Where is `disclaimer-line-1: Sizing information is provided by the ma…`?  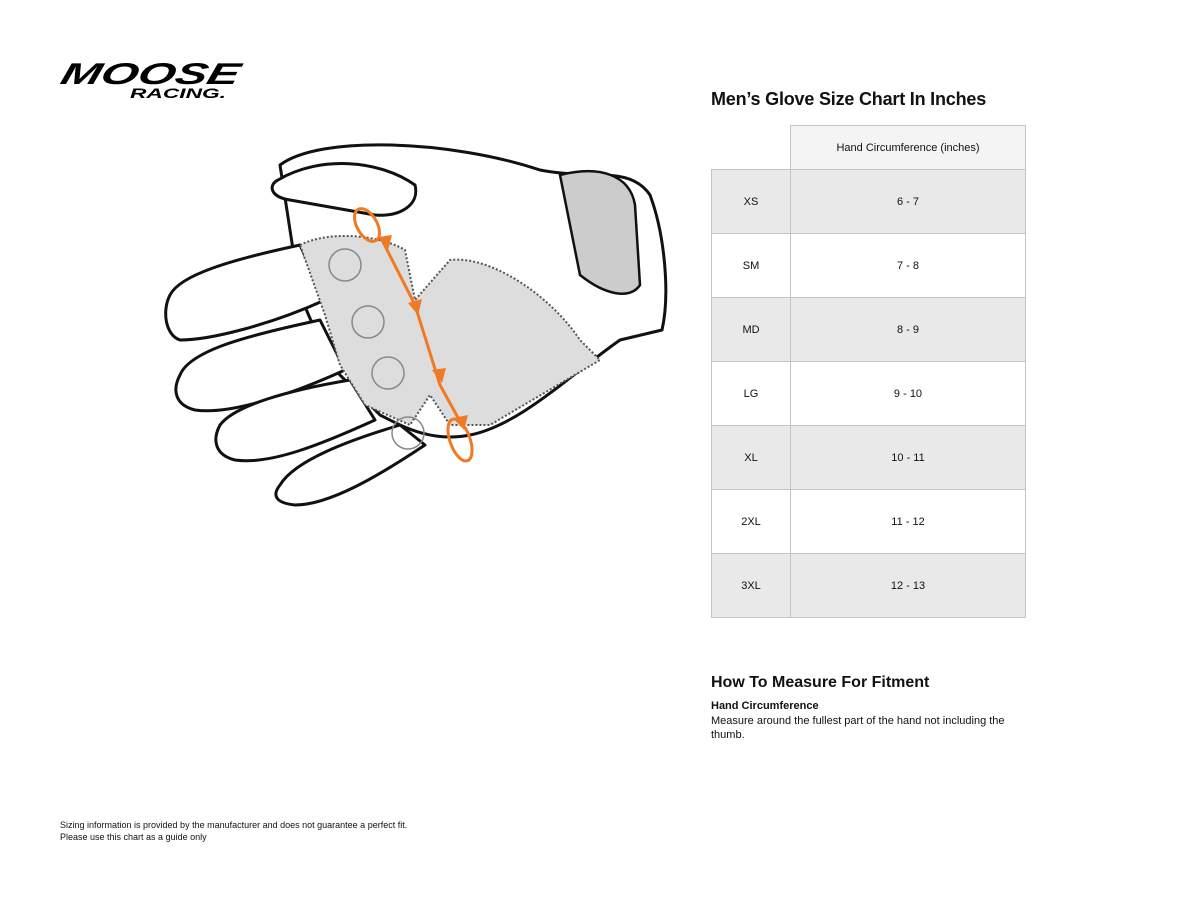 disclaimer-line-1: Sizing information is provided by the ma… is located at coordinates (234, 825).